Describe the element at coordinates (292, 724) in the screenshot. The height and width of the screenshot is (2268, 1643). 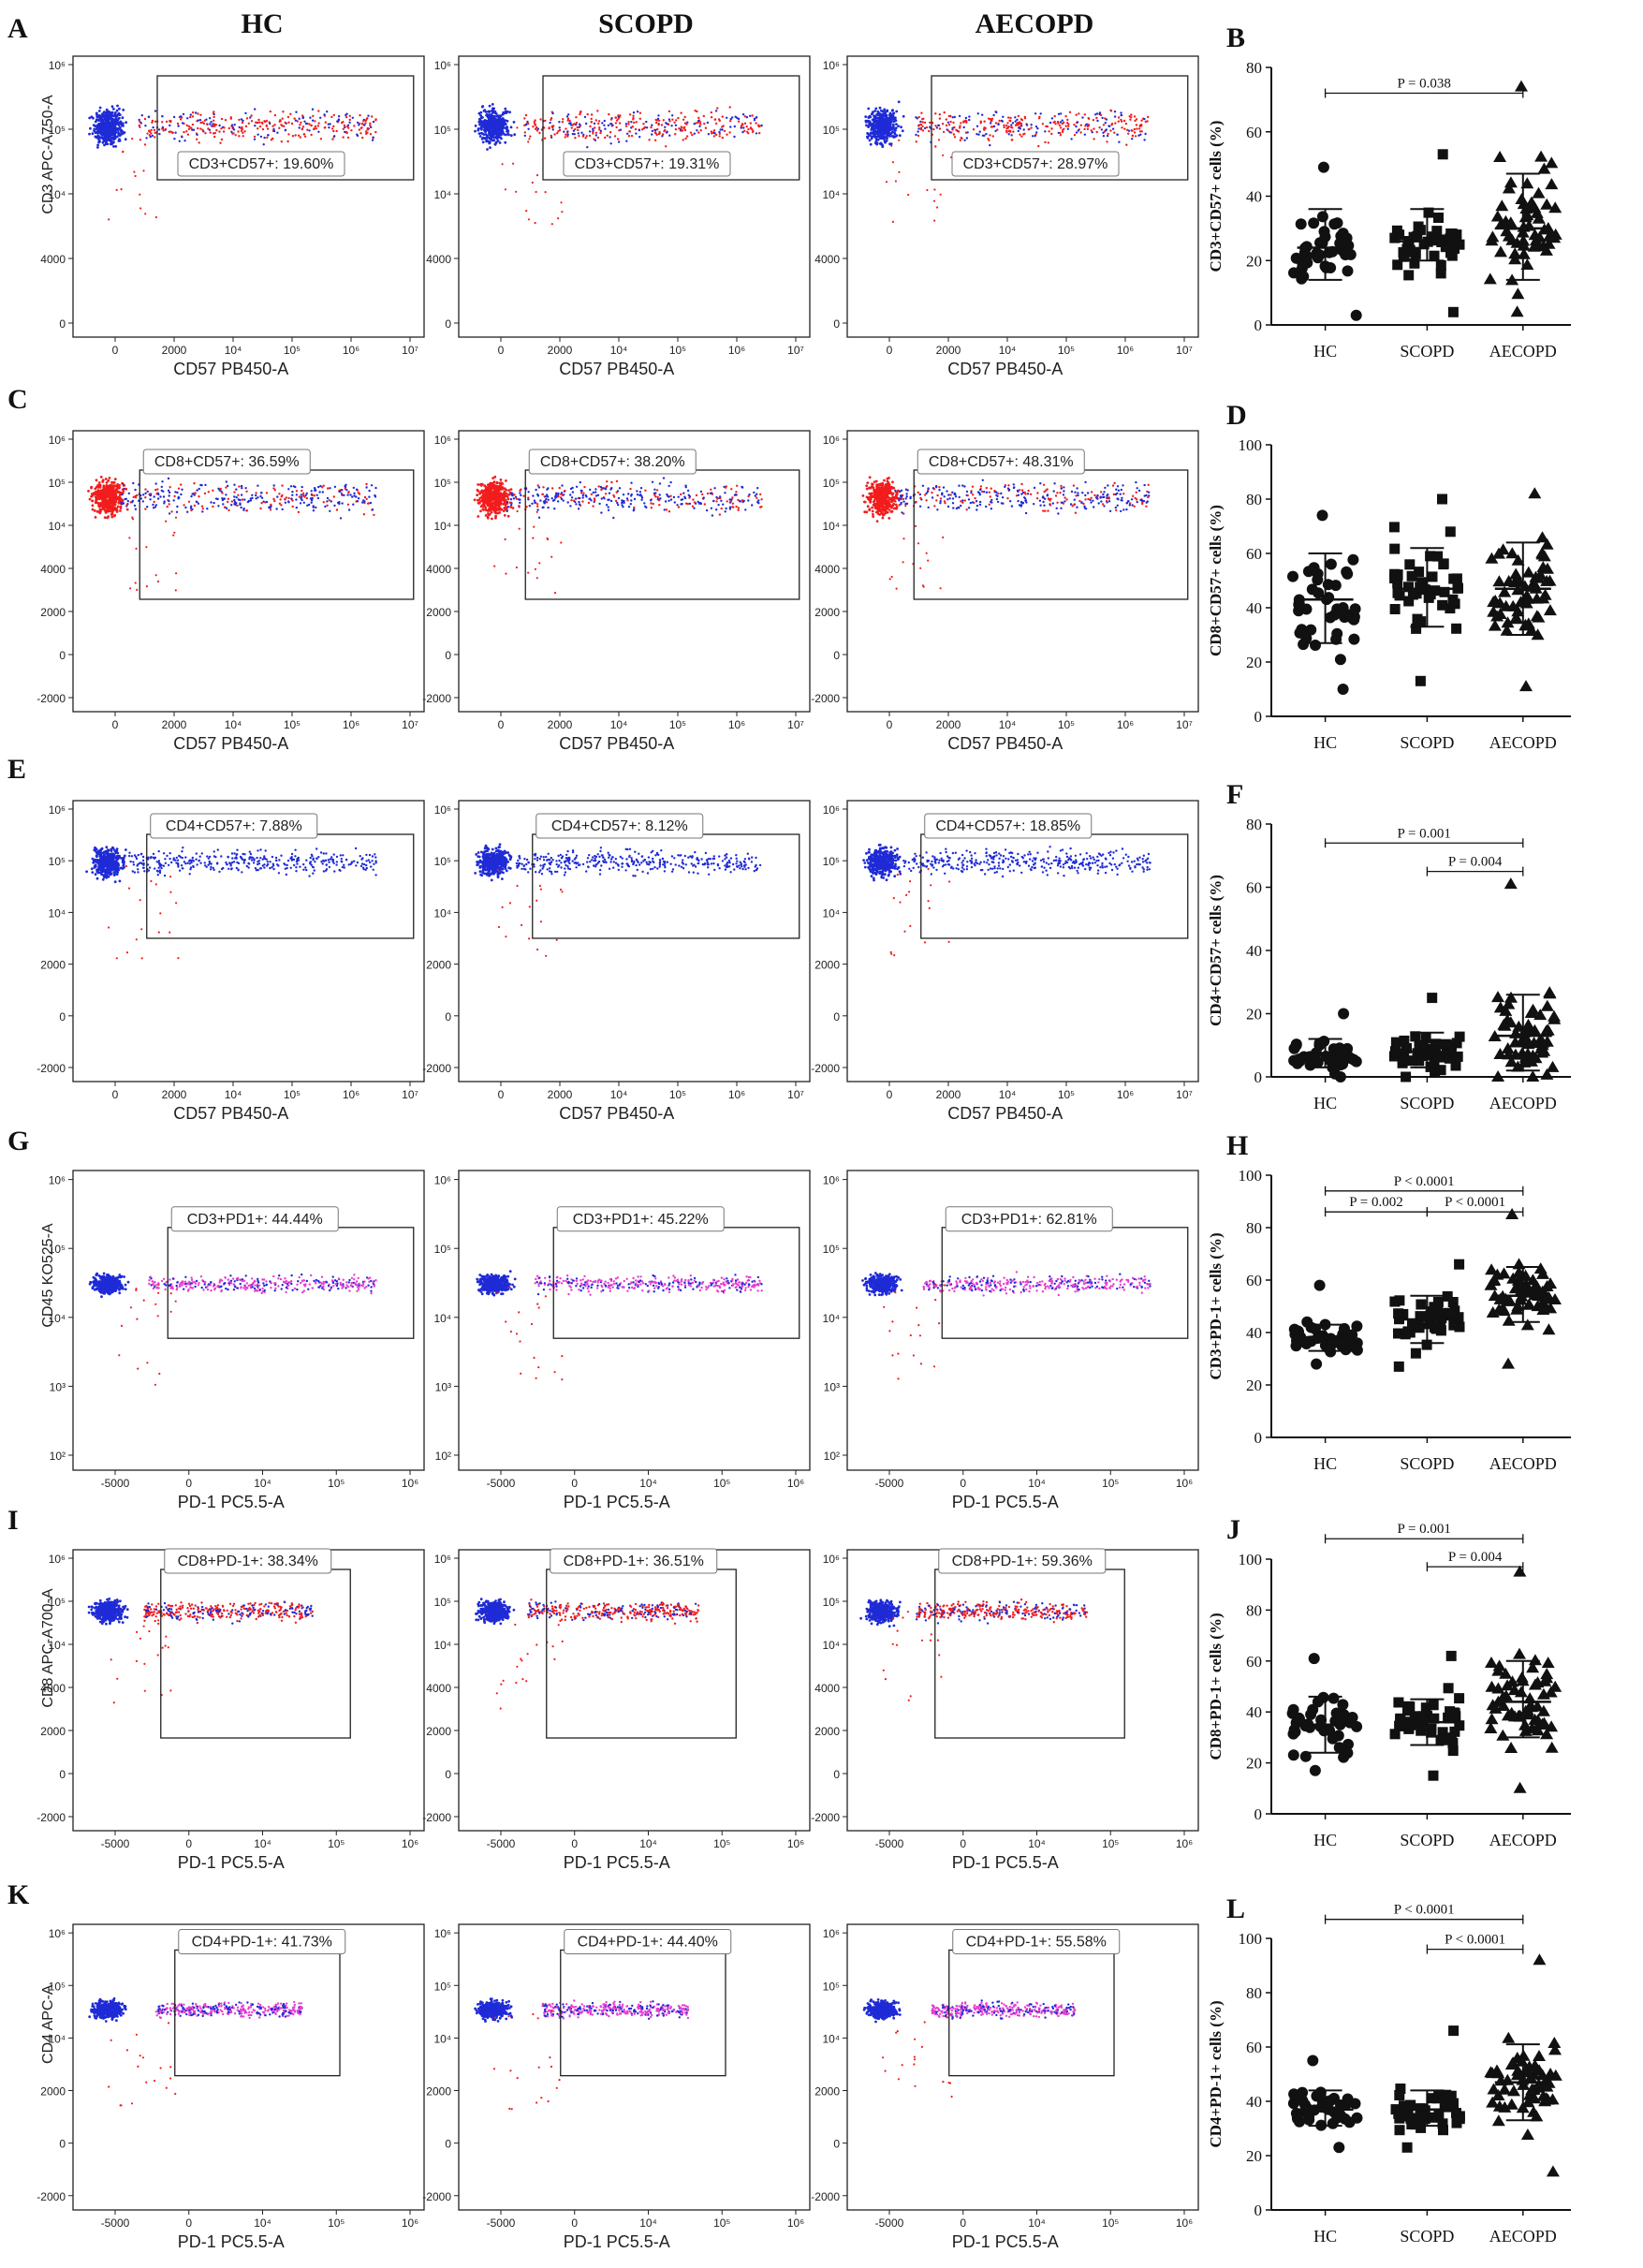
I see `x-tick-label: 10⁵` at that location.